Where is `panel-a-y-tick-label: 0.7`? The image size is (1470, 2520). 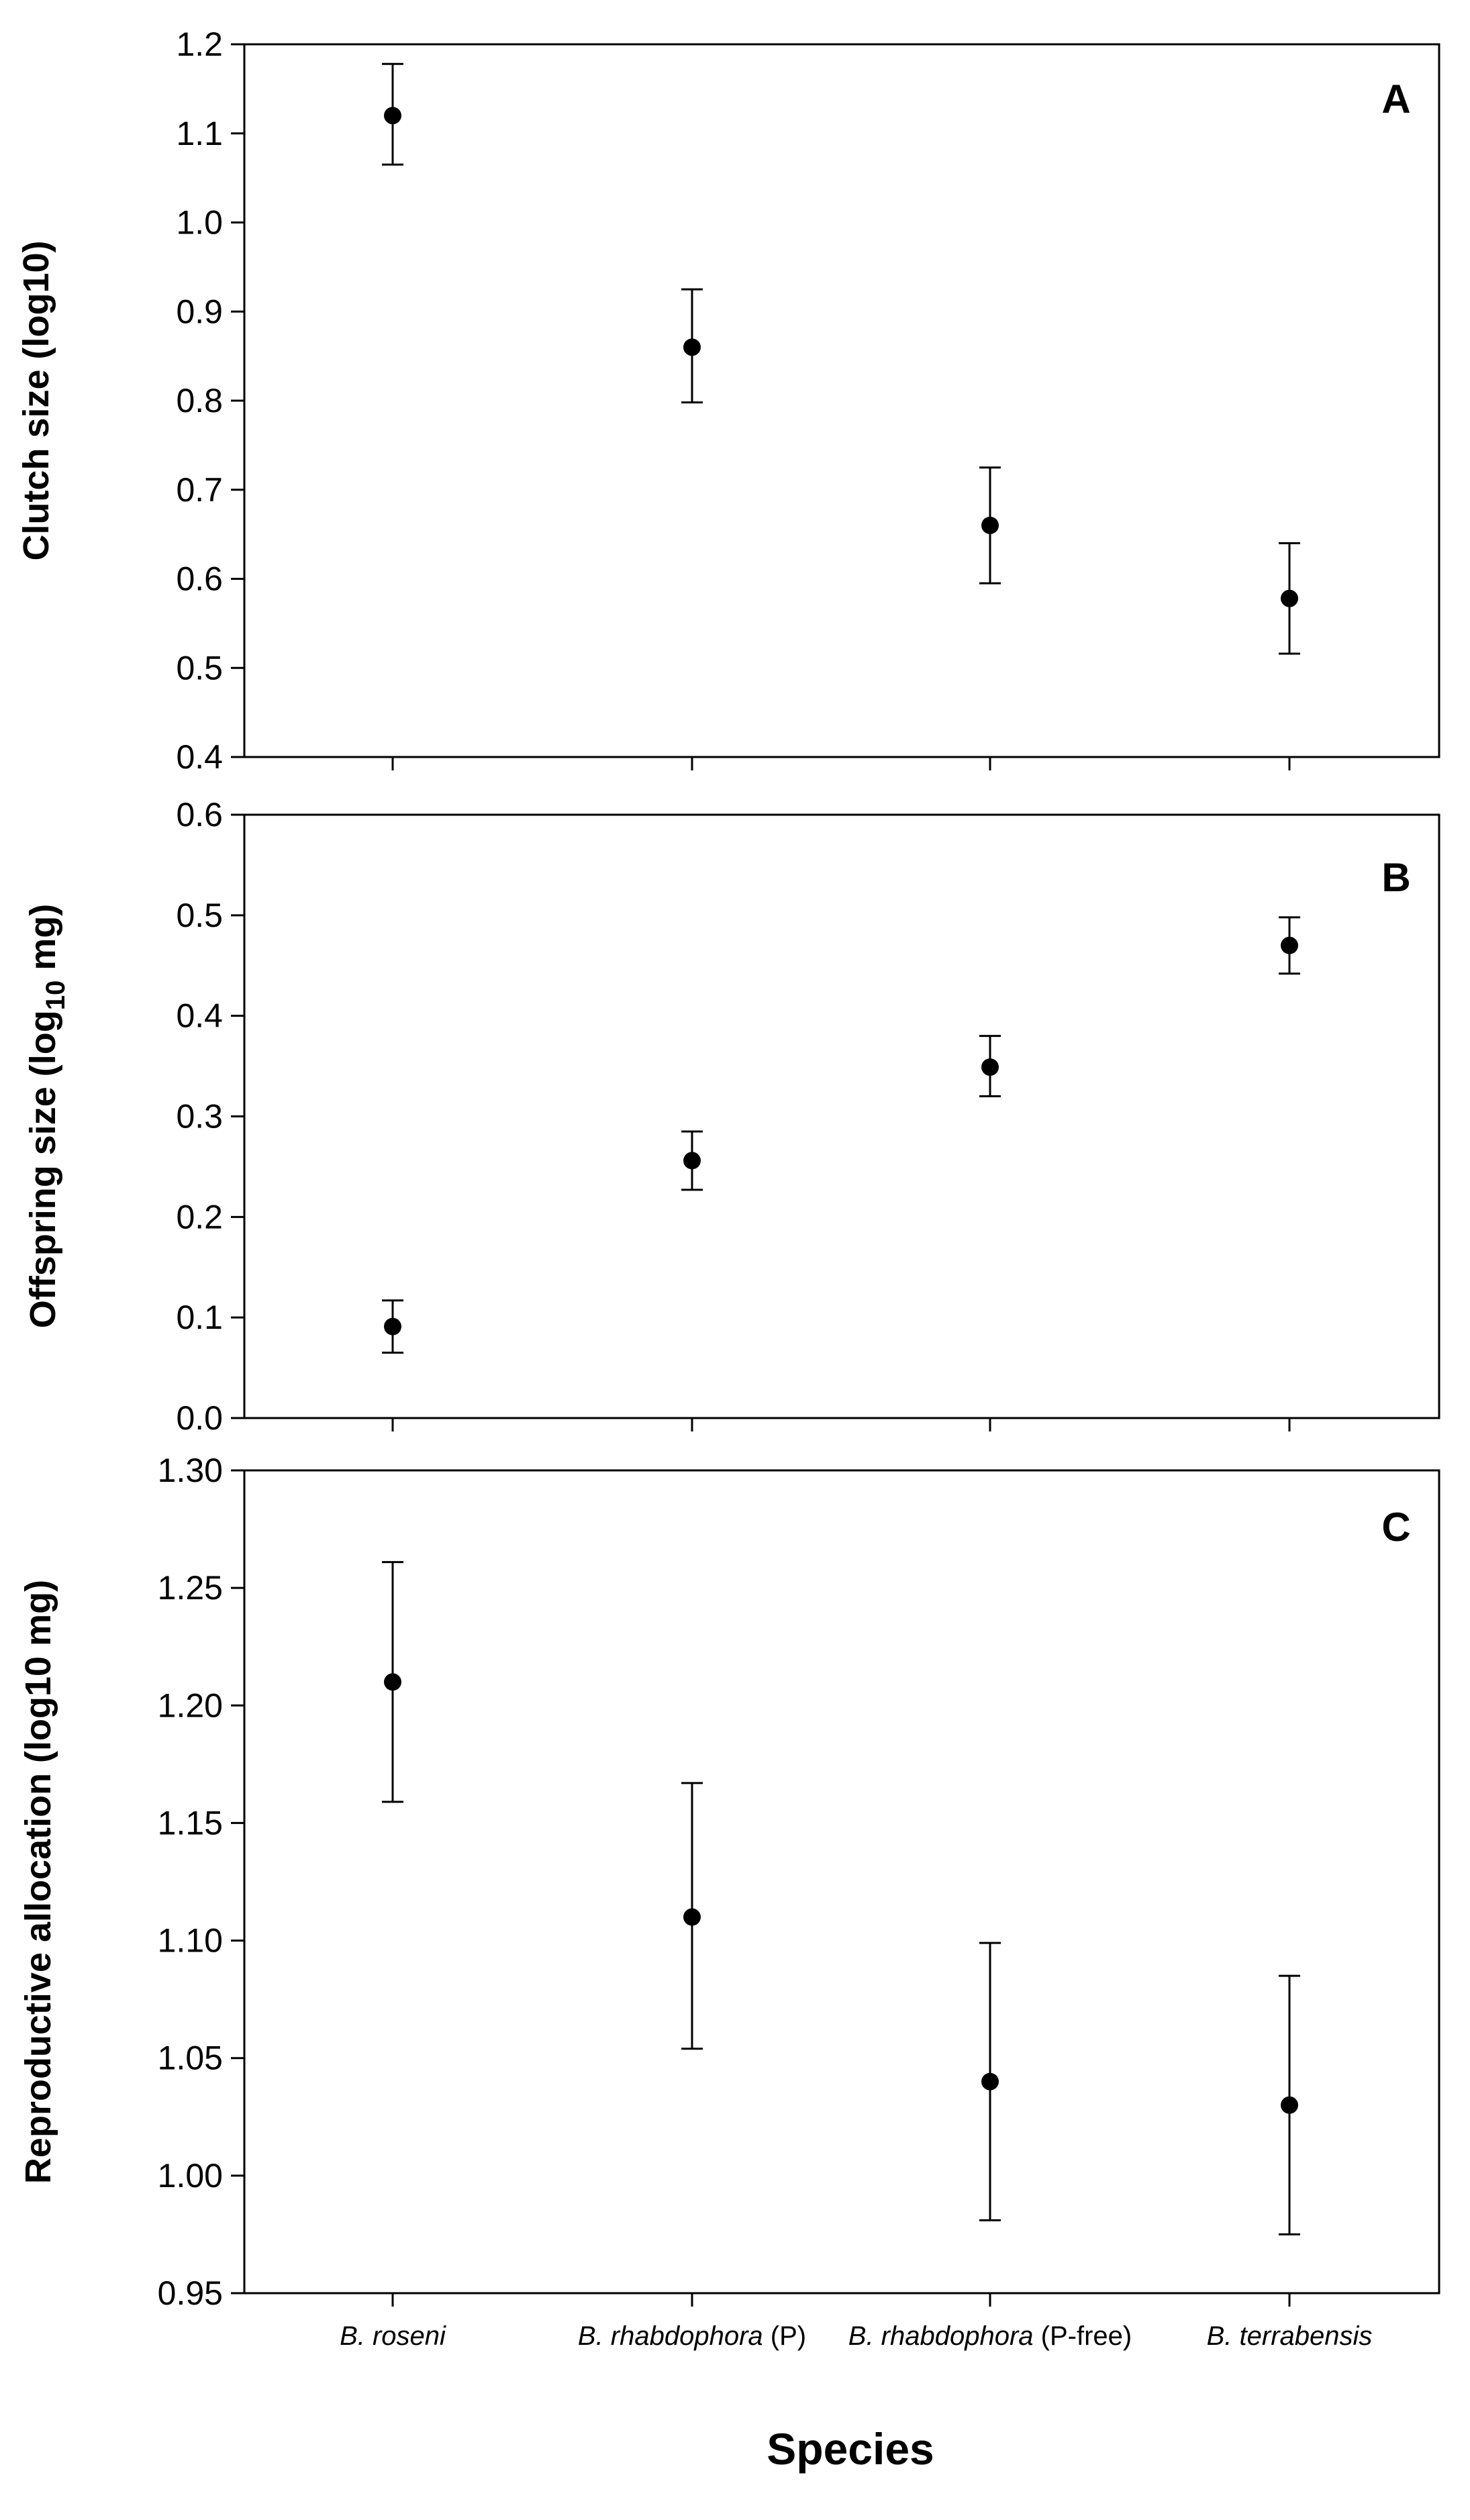
panel-a-y-tick-label: 0.7 is located at coordinates (199, 490).